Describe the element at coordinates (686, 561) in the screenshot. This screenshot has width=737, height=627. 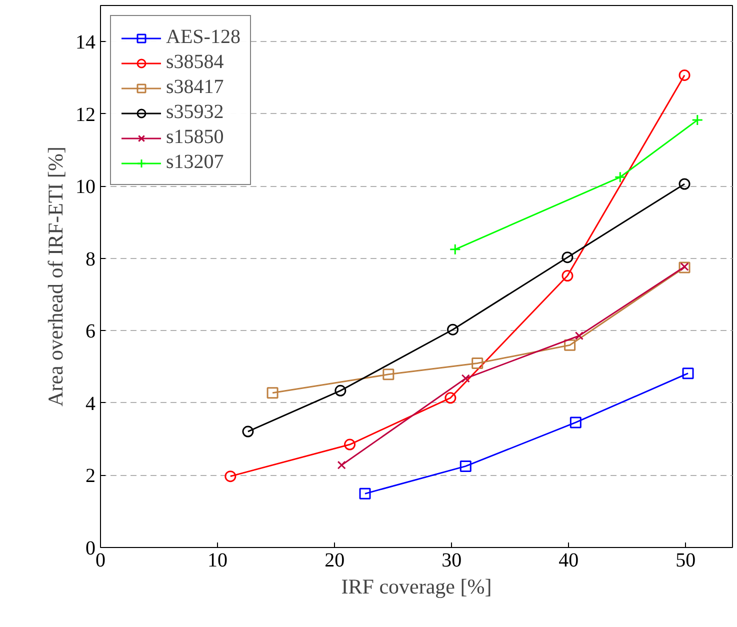
I see `x-tick-label: 50` at that location.